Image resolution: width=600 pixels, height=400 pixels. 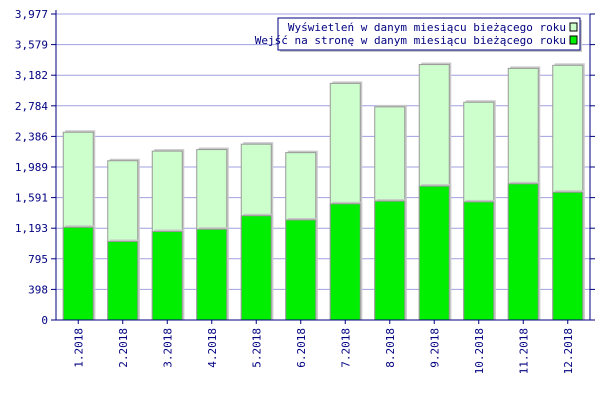 What do you see at coordinates (31, 45) in the screenshot?
I see `y-tick-label: 3,579` at bounding box center [31, 45].